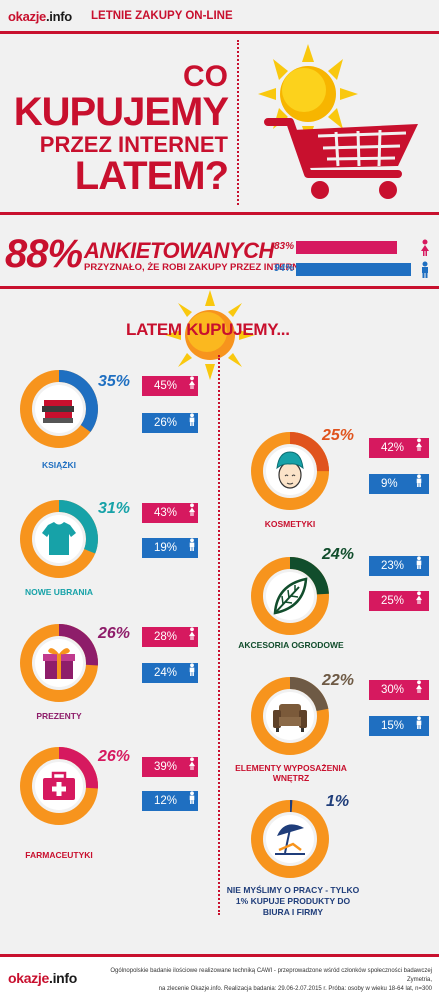  What do you see at coordinates (151, 176) in the screenshot?
I see `hero-title-line-4: LATEM?` at bounding box center [151, 176].